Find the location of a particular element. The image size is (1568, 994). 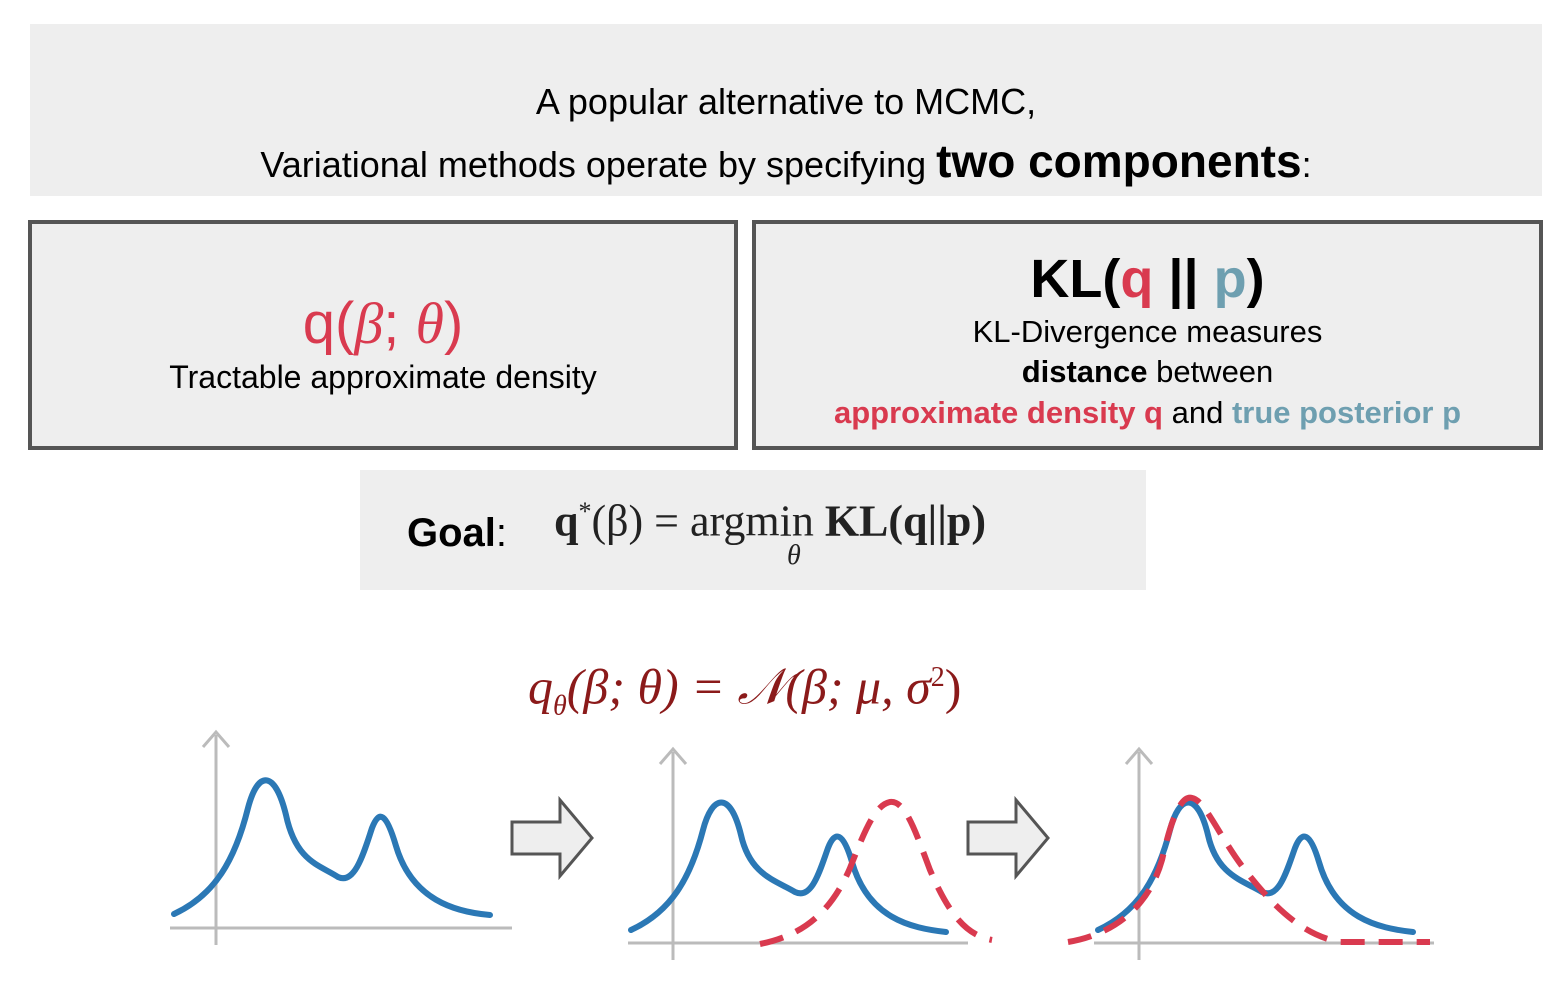

kl-line-3-blue: true posterior p is located at coordinates (1346, 412).